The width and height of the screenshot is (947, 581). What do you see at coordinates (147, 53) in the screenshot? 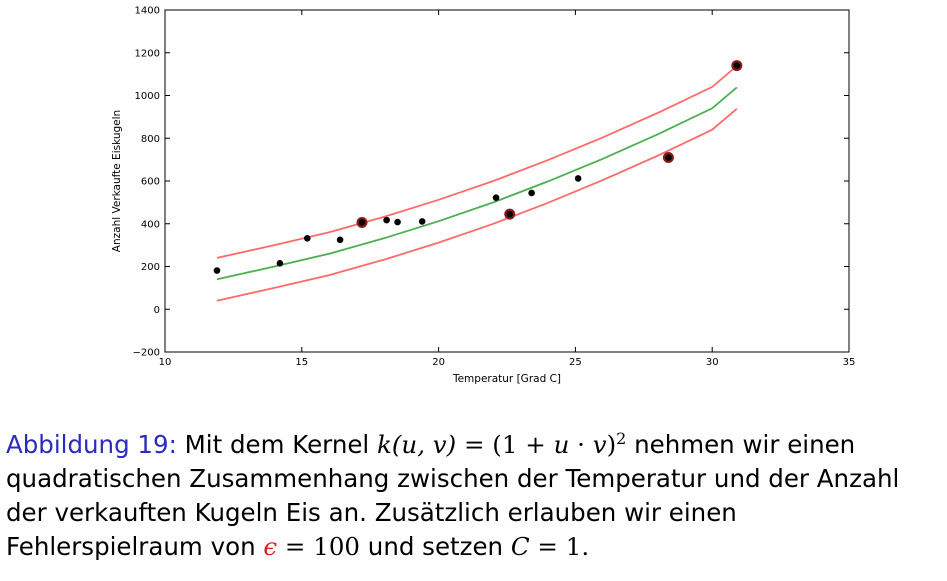
I see `y-tick-label: 1200` at bounding box center [147, 53].